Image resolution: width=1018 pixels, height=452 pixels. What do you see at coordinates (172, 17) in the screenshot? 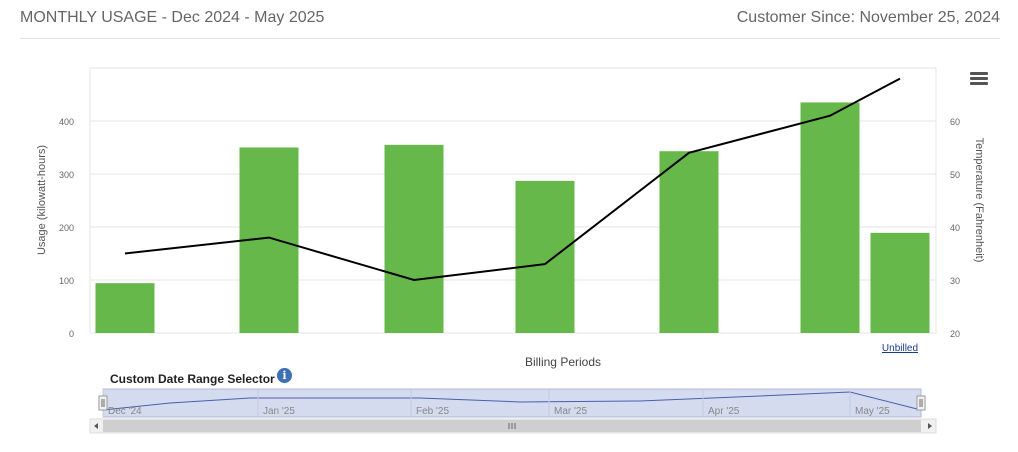
I see `page-title: MONTHLY USAGE - Dec 2024 - May 2025` at bounding box center [172, 17].